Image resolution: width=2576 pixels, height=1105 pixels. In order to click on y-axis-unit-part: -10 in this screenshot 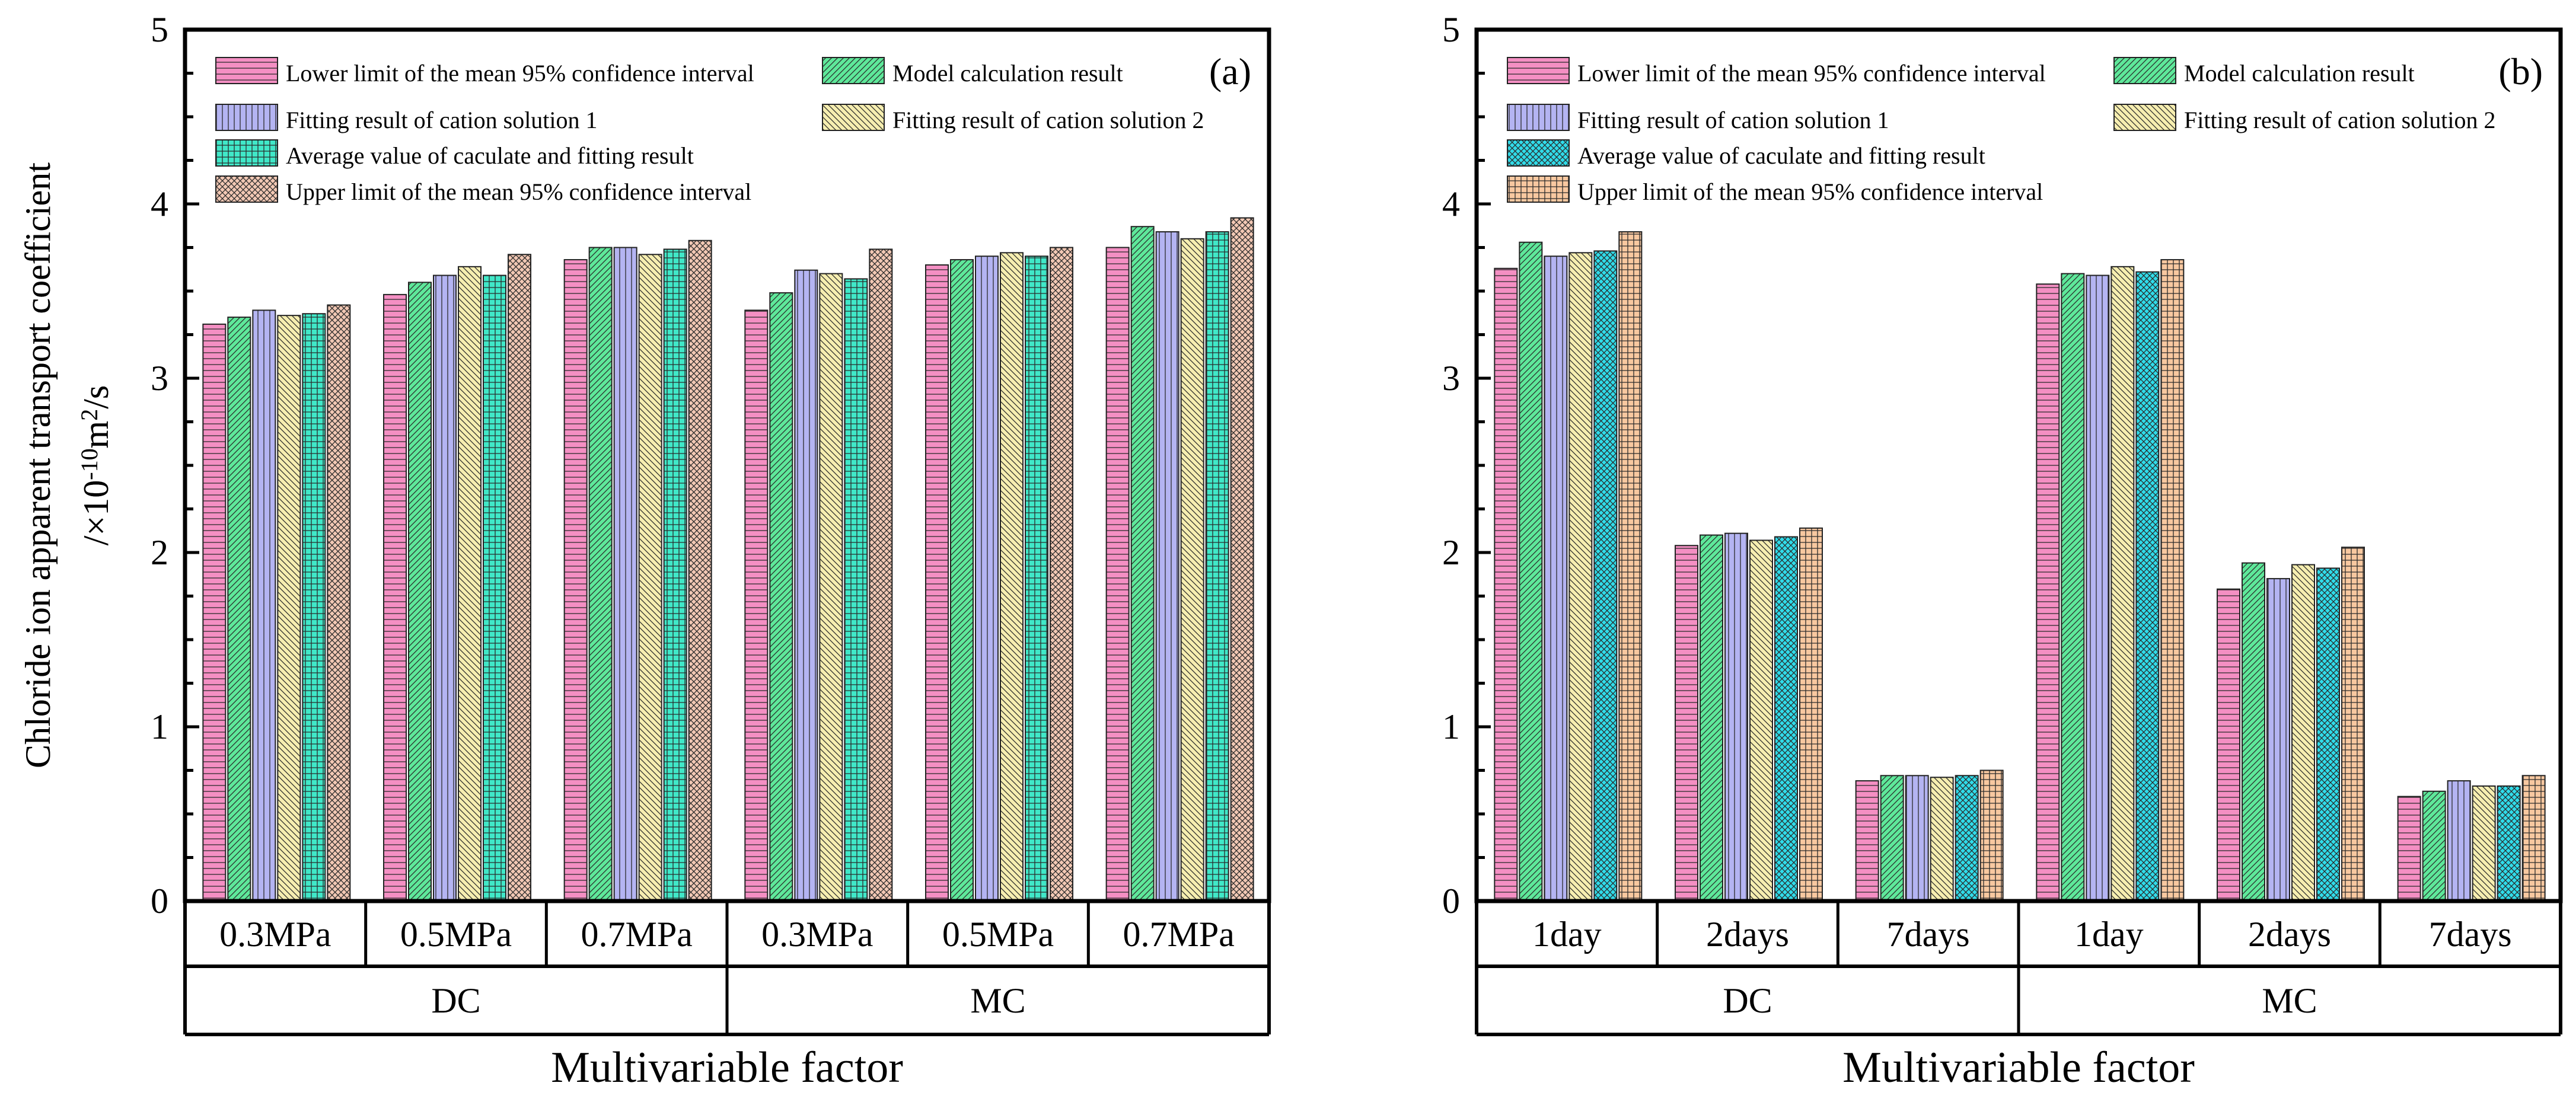, I will do `click(89, 464)`.